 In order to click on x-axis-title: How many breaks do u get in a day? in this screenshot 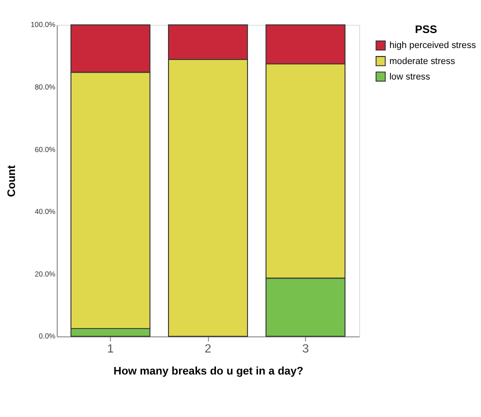, I will do `click(209, 371)`.